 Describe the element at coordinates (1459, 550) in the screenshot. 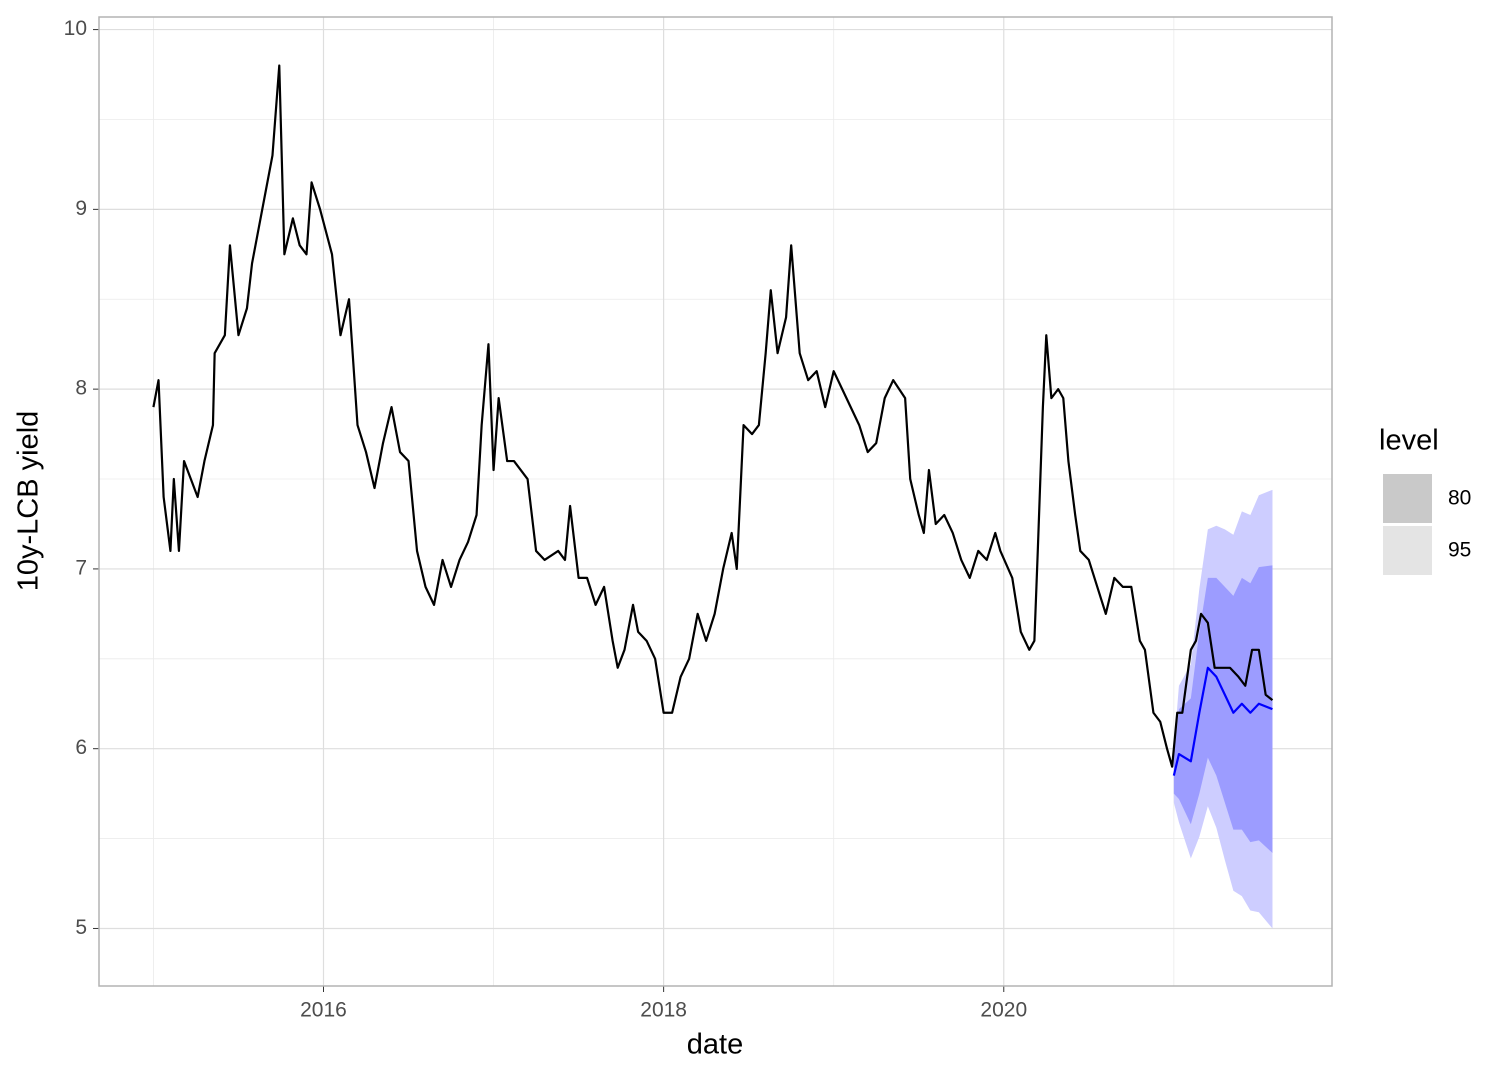

I see `legend-label: 95` at that location.